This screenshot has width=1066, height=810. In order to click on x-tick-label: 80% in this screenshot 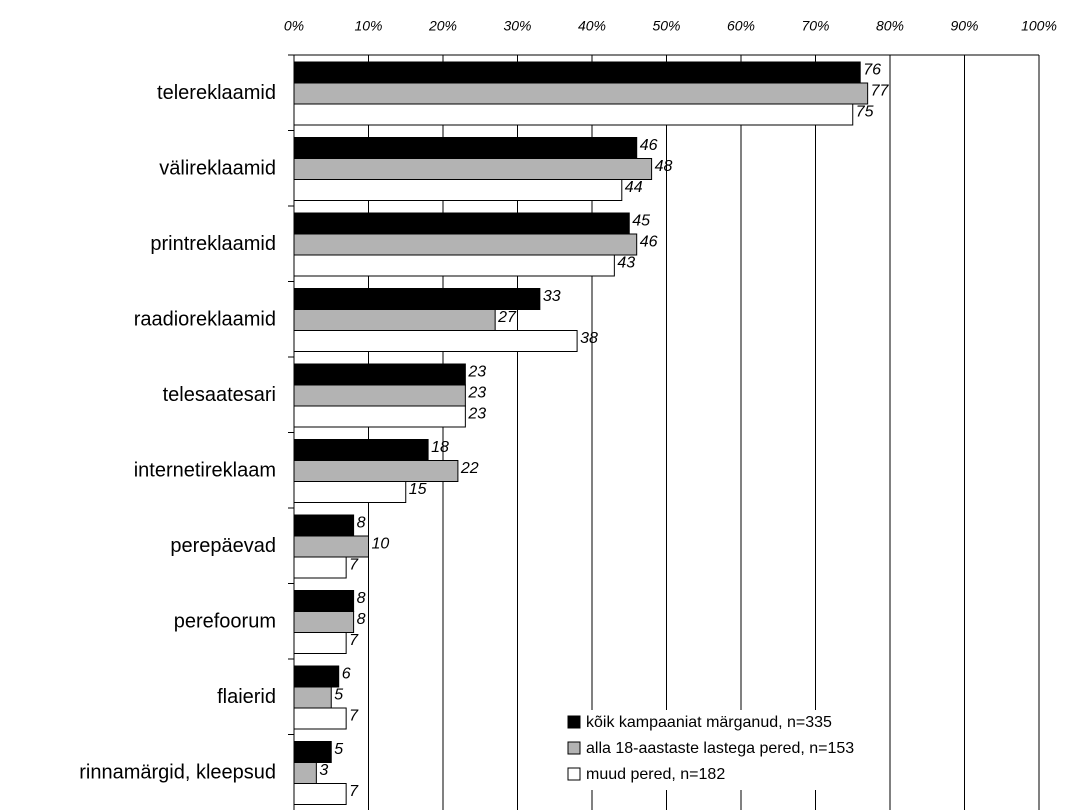, I will do `click(890, 26)`.